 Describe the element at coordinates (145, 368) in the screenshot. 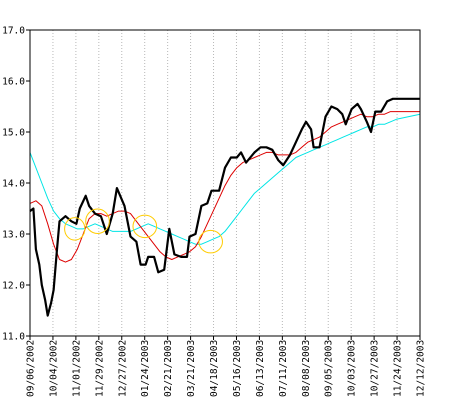

I see `x-tick-label: 01/24/2003` at that location.